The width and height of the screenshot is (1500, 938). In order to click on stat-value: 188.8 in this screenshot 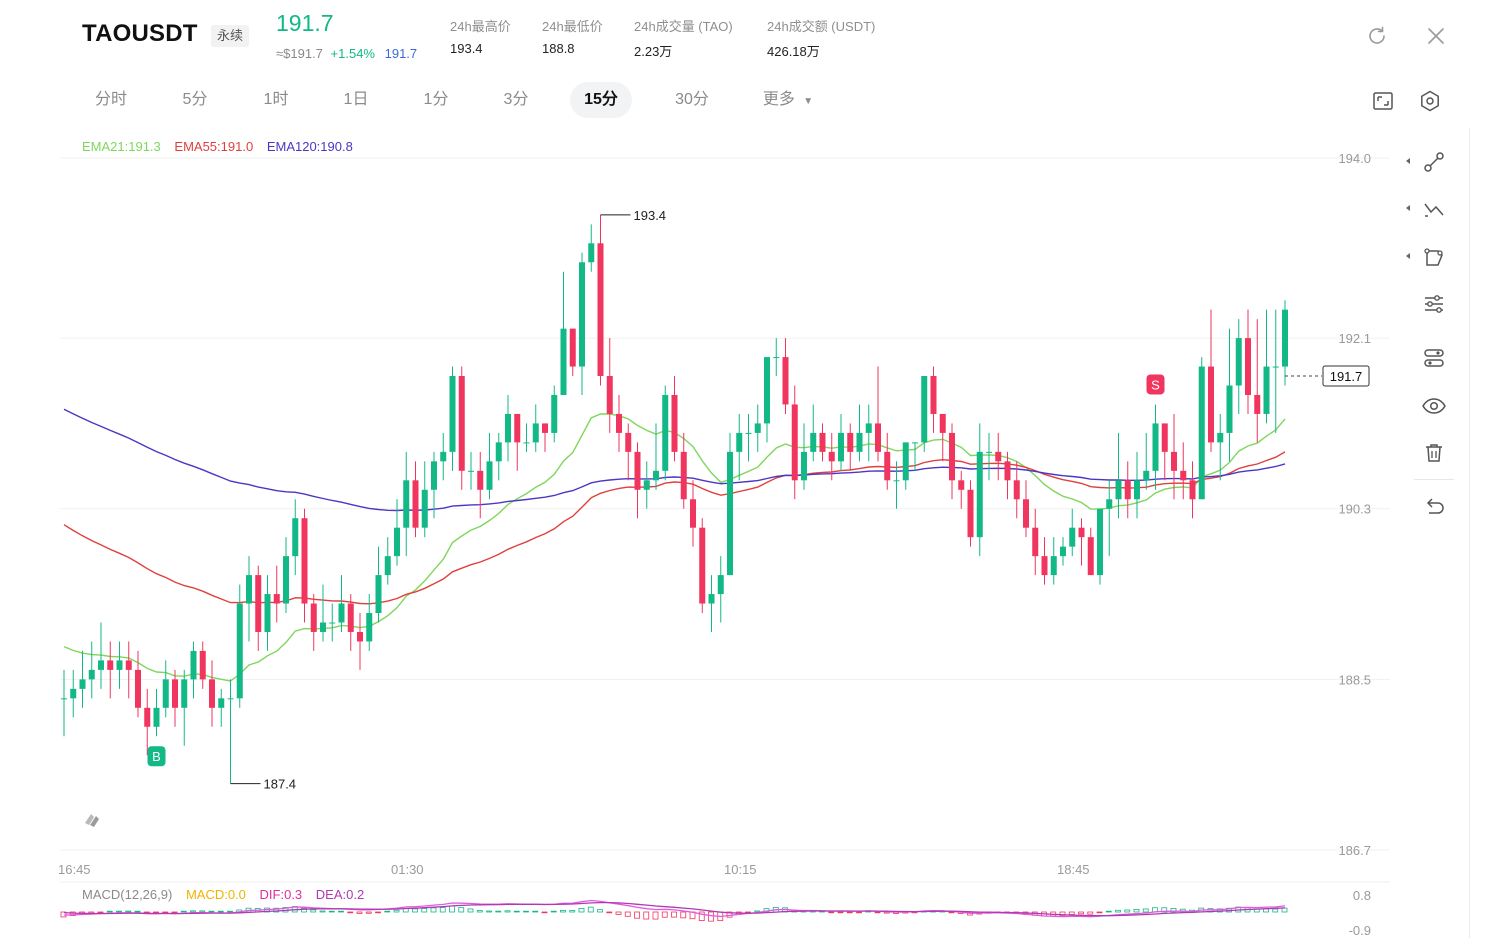, I will do `click(558, 48)`.